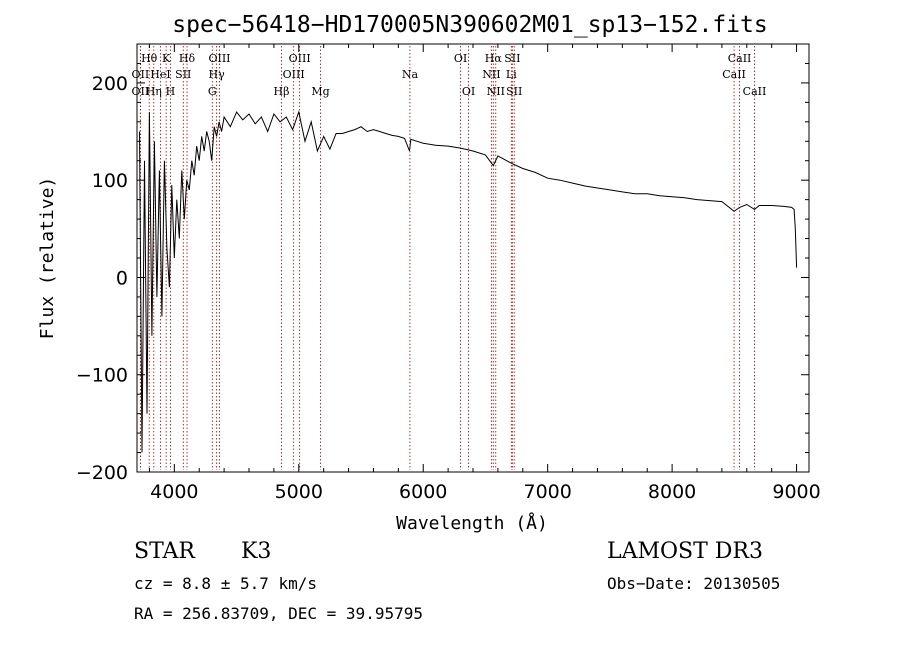 This screenshot has width=900, height=649. Describe the element at coordinates (102, 473) in the screenshot. I see `y-tick-label: −200` at that location.